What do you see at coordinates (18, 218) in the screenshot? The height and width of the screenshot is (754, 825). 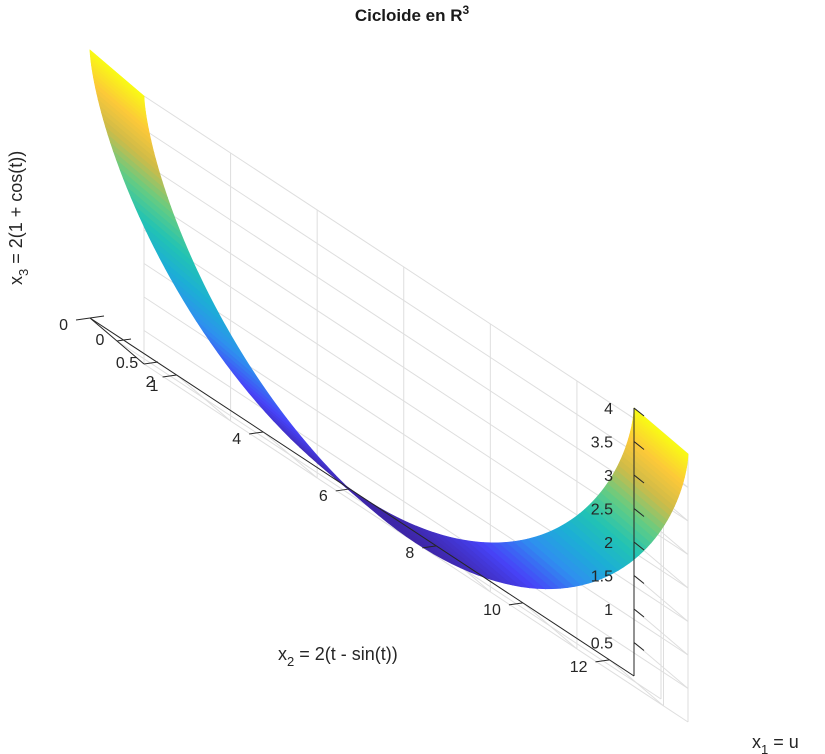 I see `x3-axis-label: x3 = 2(1 + cos(t))` at bounding box center [18, 218].